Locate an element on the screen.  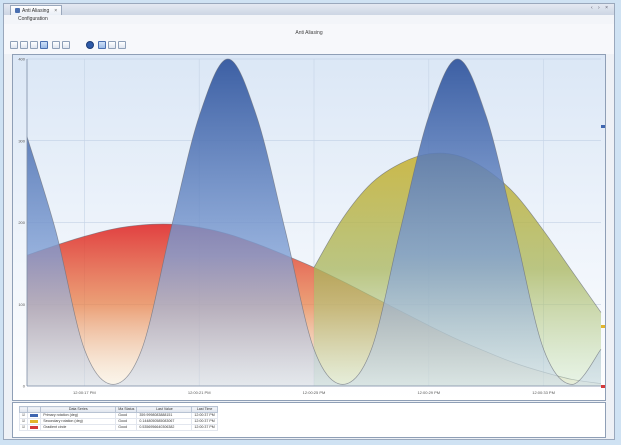
window-controls: ‹ › × is located at coordinates (600, 8).